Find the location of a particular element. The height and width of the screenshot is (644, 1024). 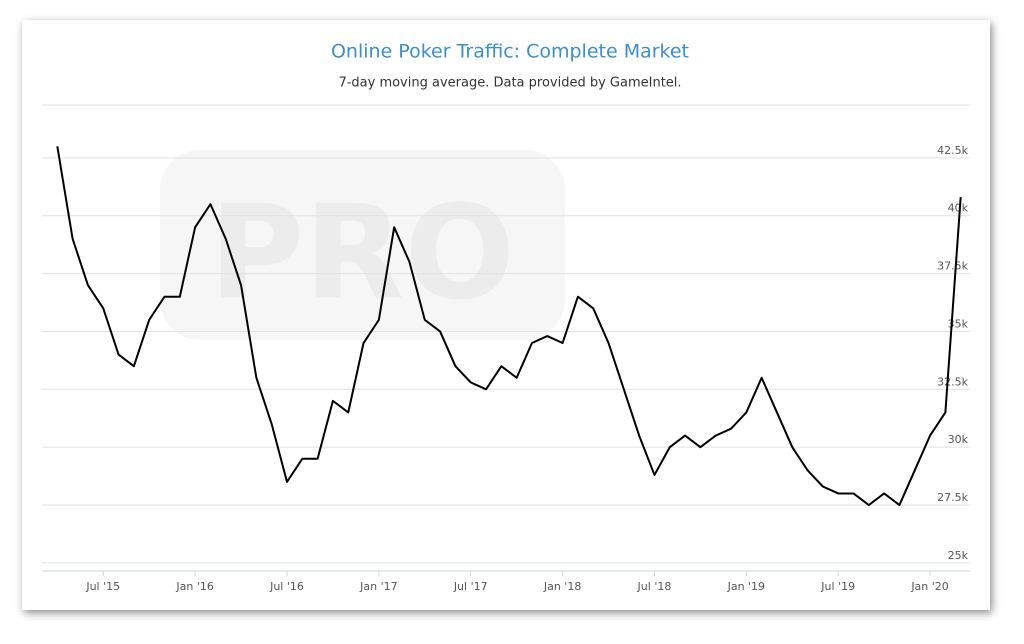

y-tick-label: 25k is located at coordinates (958, 555).